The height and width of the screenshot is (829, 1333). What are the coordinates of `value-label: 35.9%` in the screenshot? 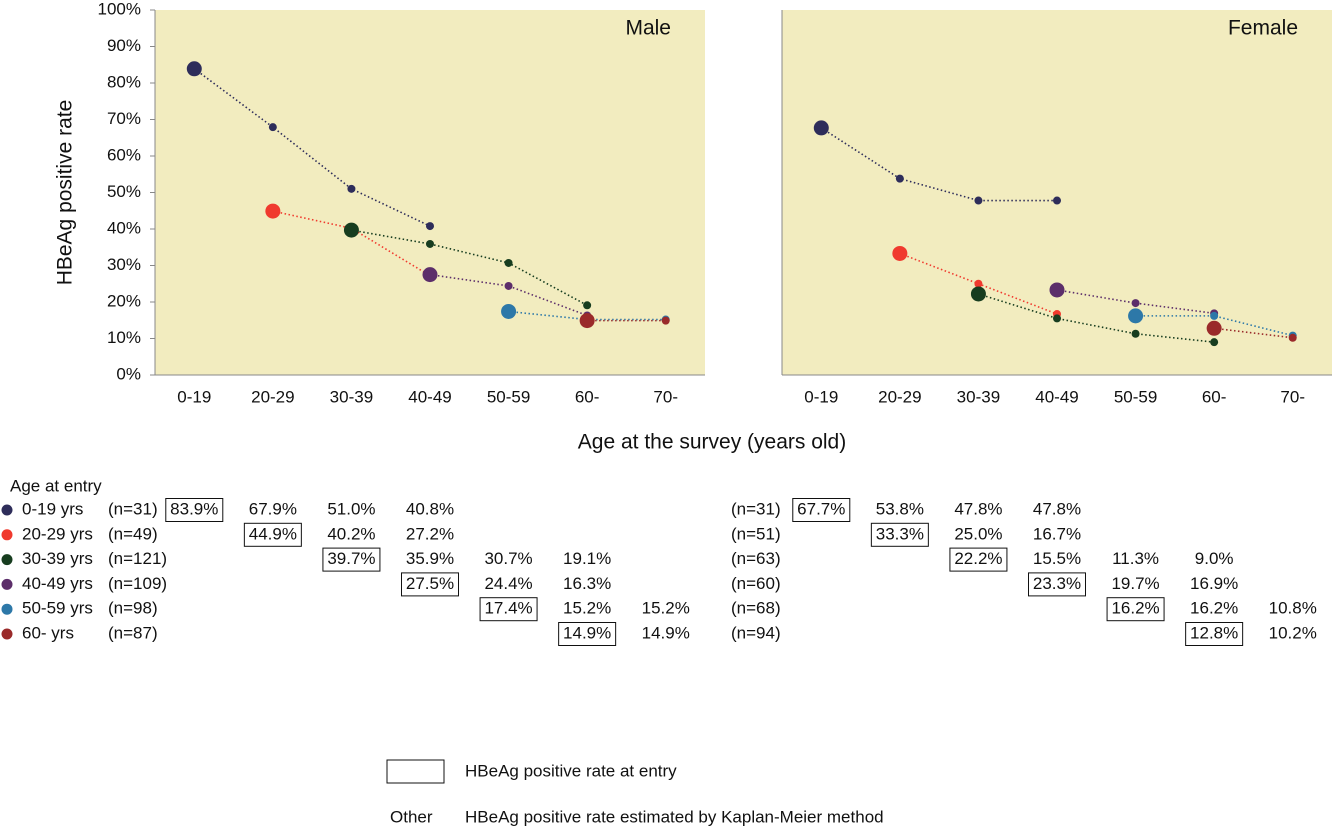 It's located at (430, 558).